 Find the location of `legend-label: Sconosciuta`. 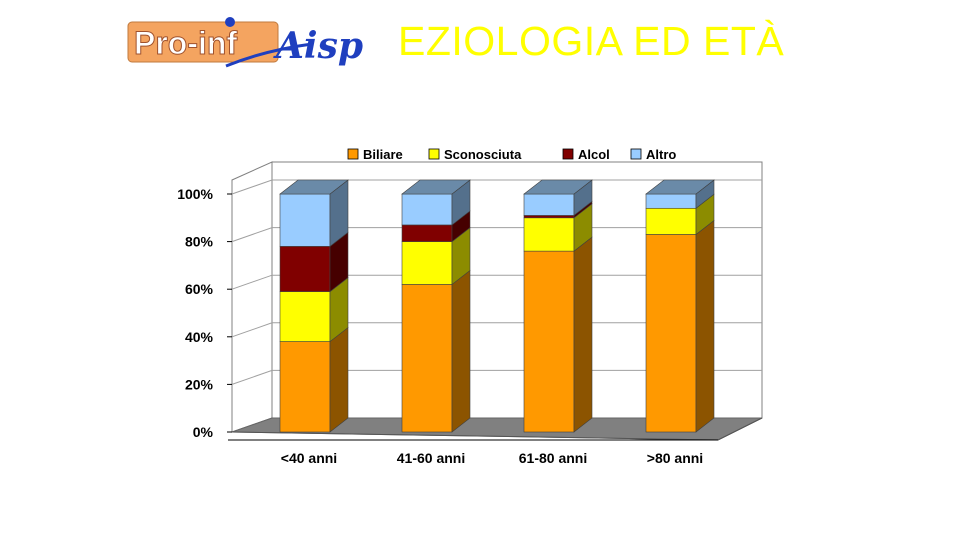

legend-label: Sconosciuta is located at coordinates (483, 154).